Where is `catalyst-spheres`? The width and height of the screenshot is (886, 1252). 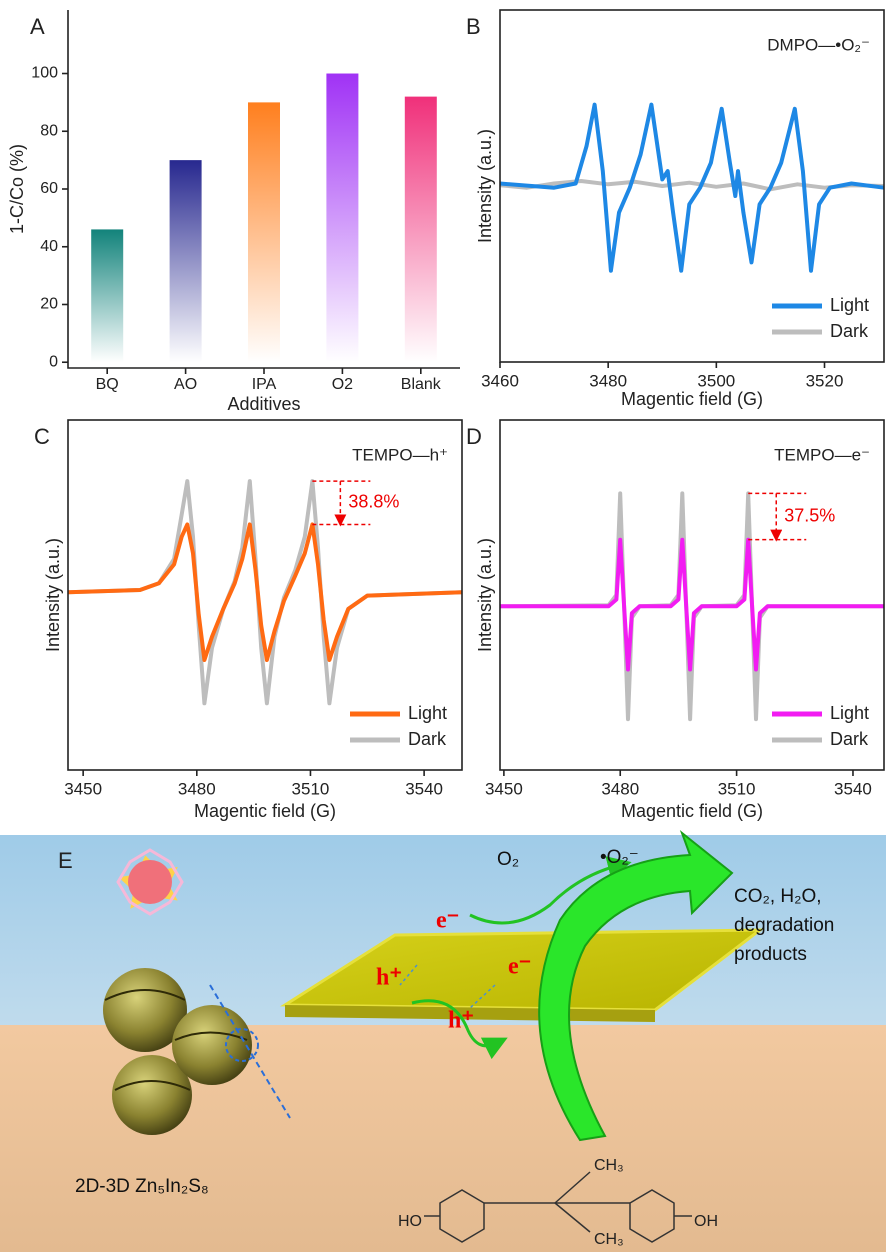 catalyst-spheres is located at coordinates (197, 1051).